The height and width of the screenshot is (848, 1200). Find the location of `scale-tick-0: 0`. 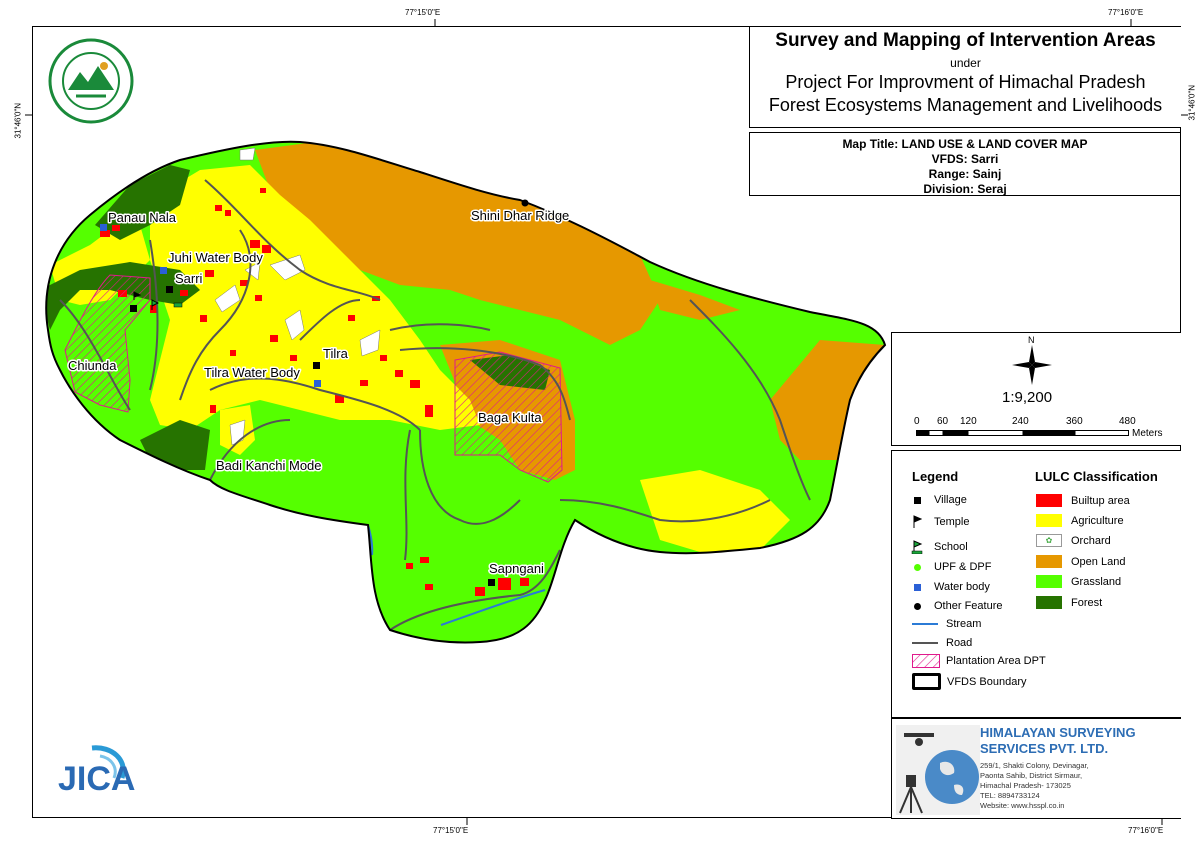

scale-tick-0: 0 is located at coordinates (917, 421).